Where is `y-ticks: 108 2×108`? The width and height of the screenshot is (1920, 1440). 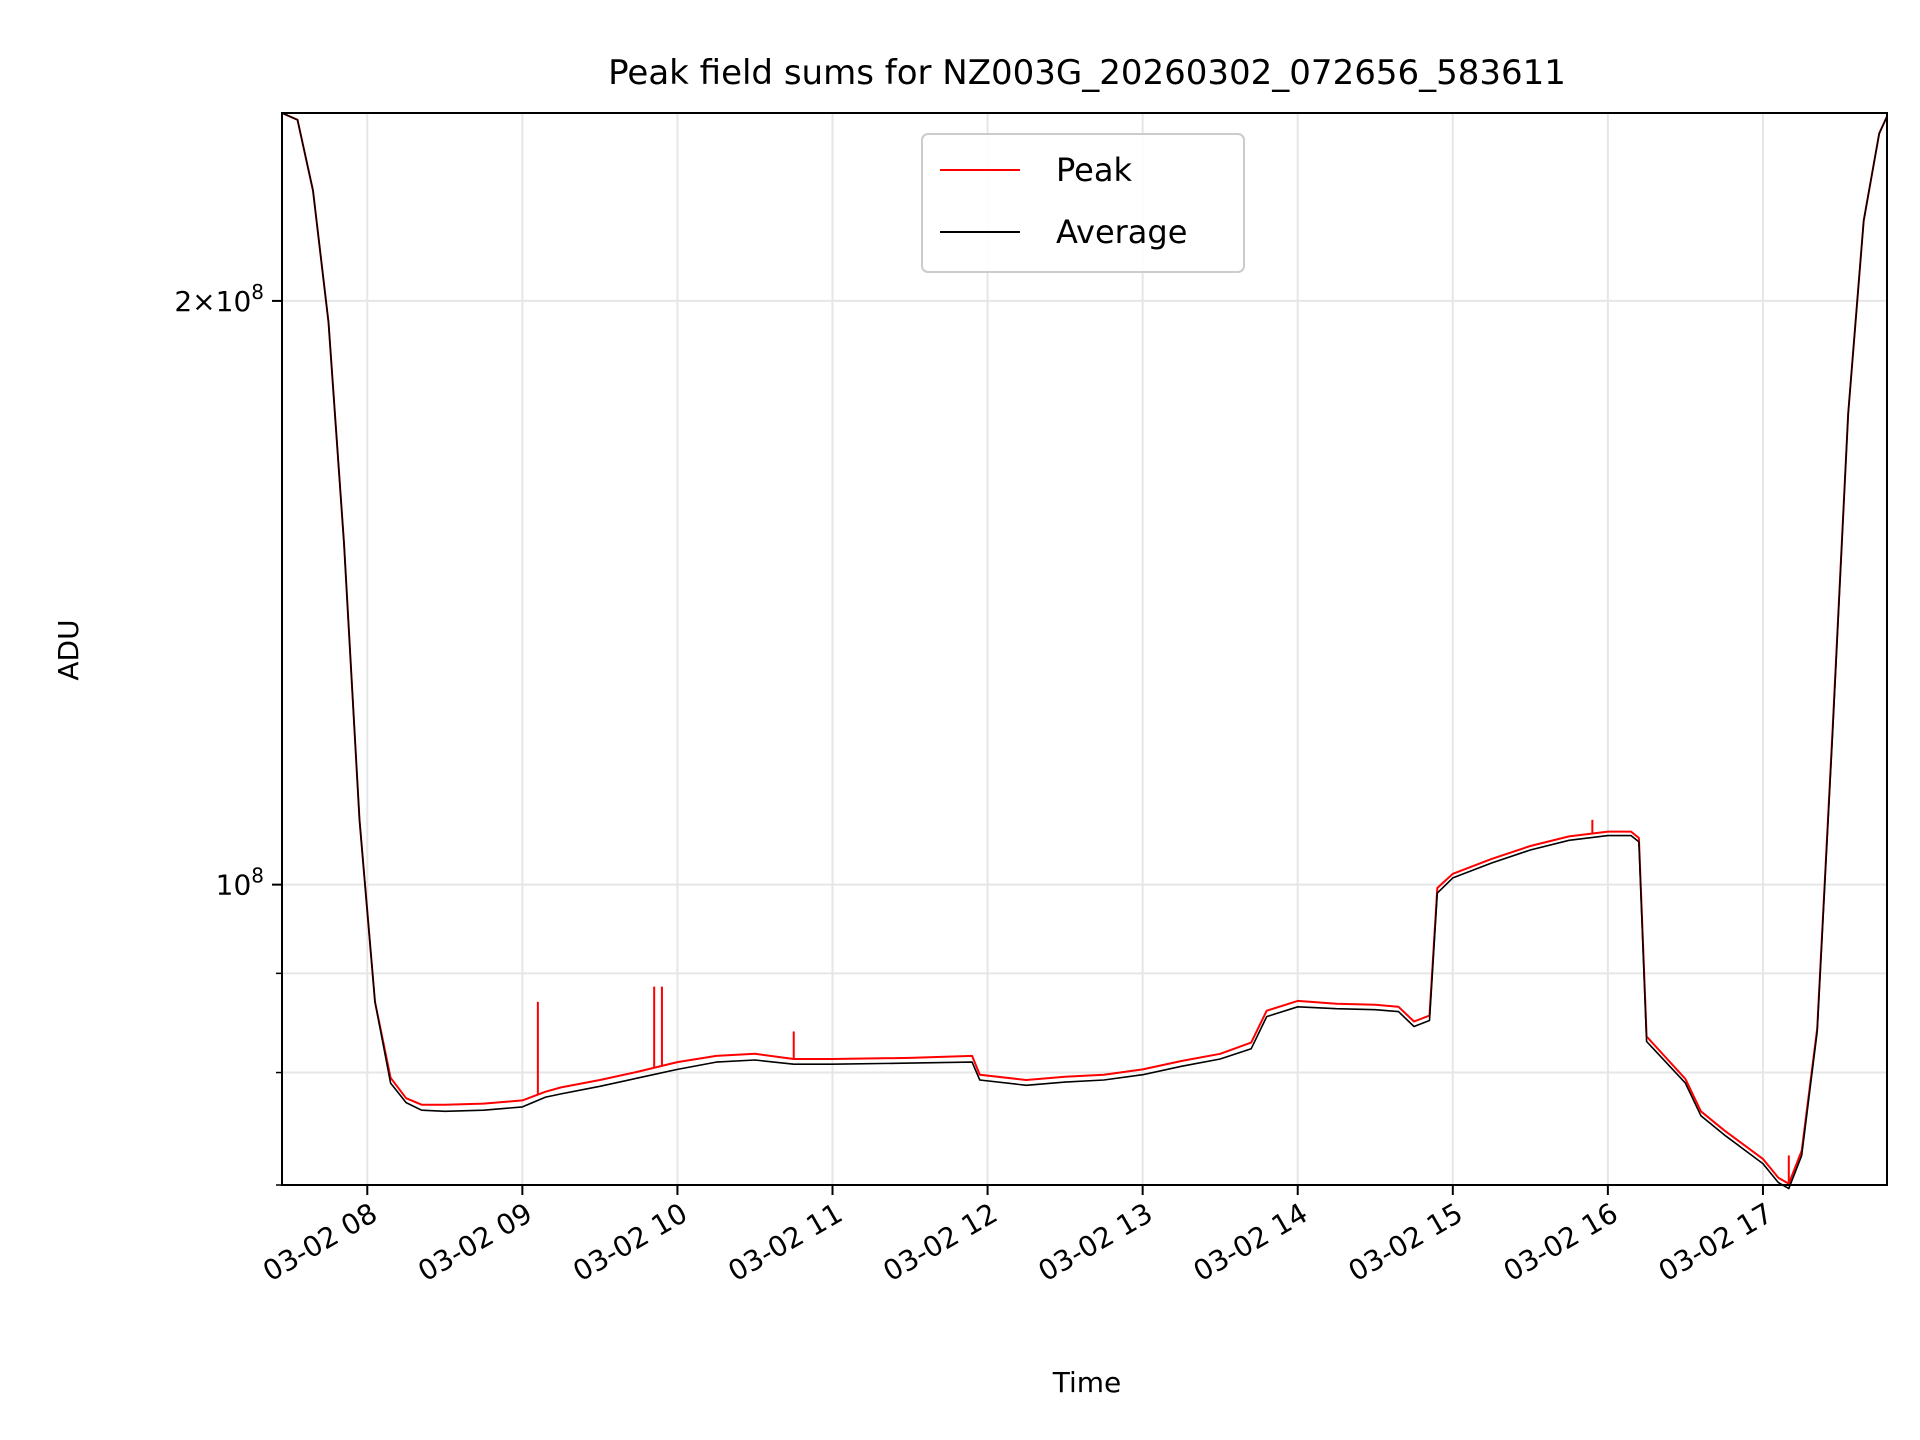
y-ticks: 108 2×108 is located at coordinates (228, 733).